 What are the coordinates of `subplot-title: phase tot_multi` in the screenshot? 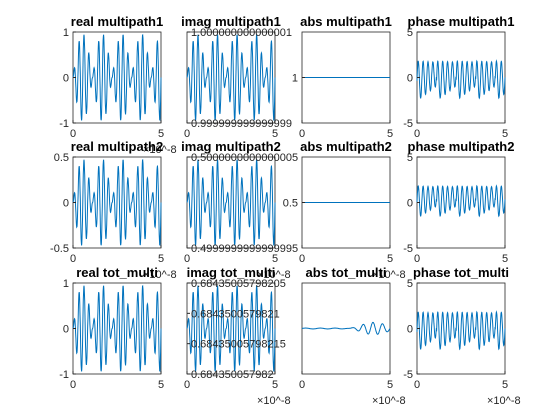 It's located at (461, 272).